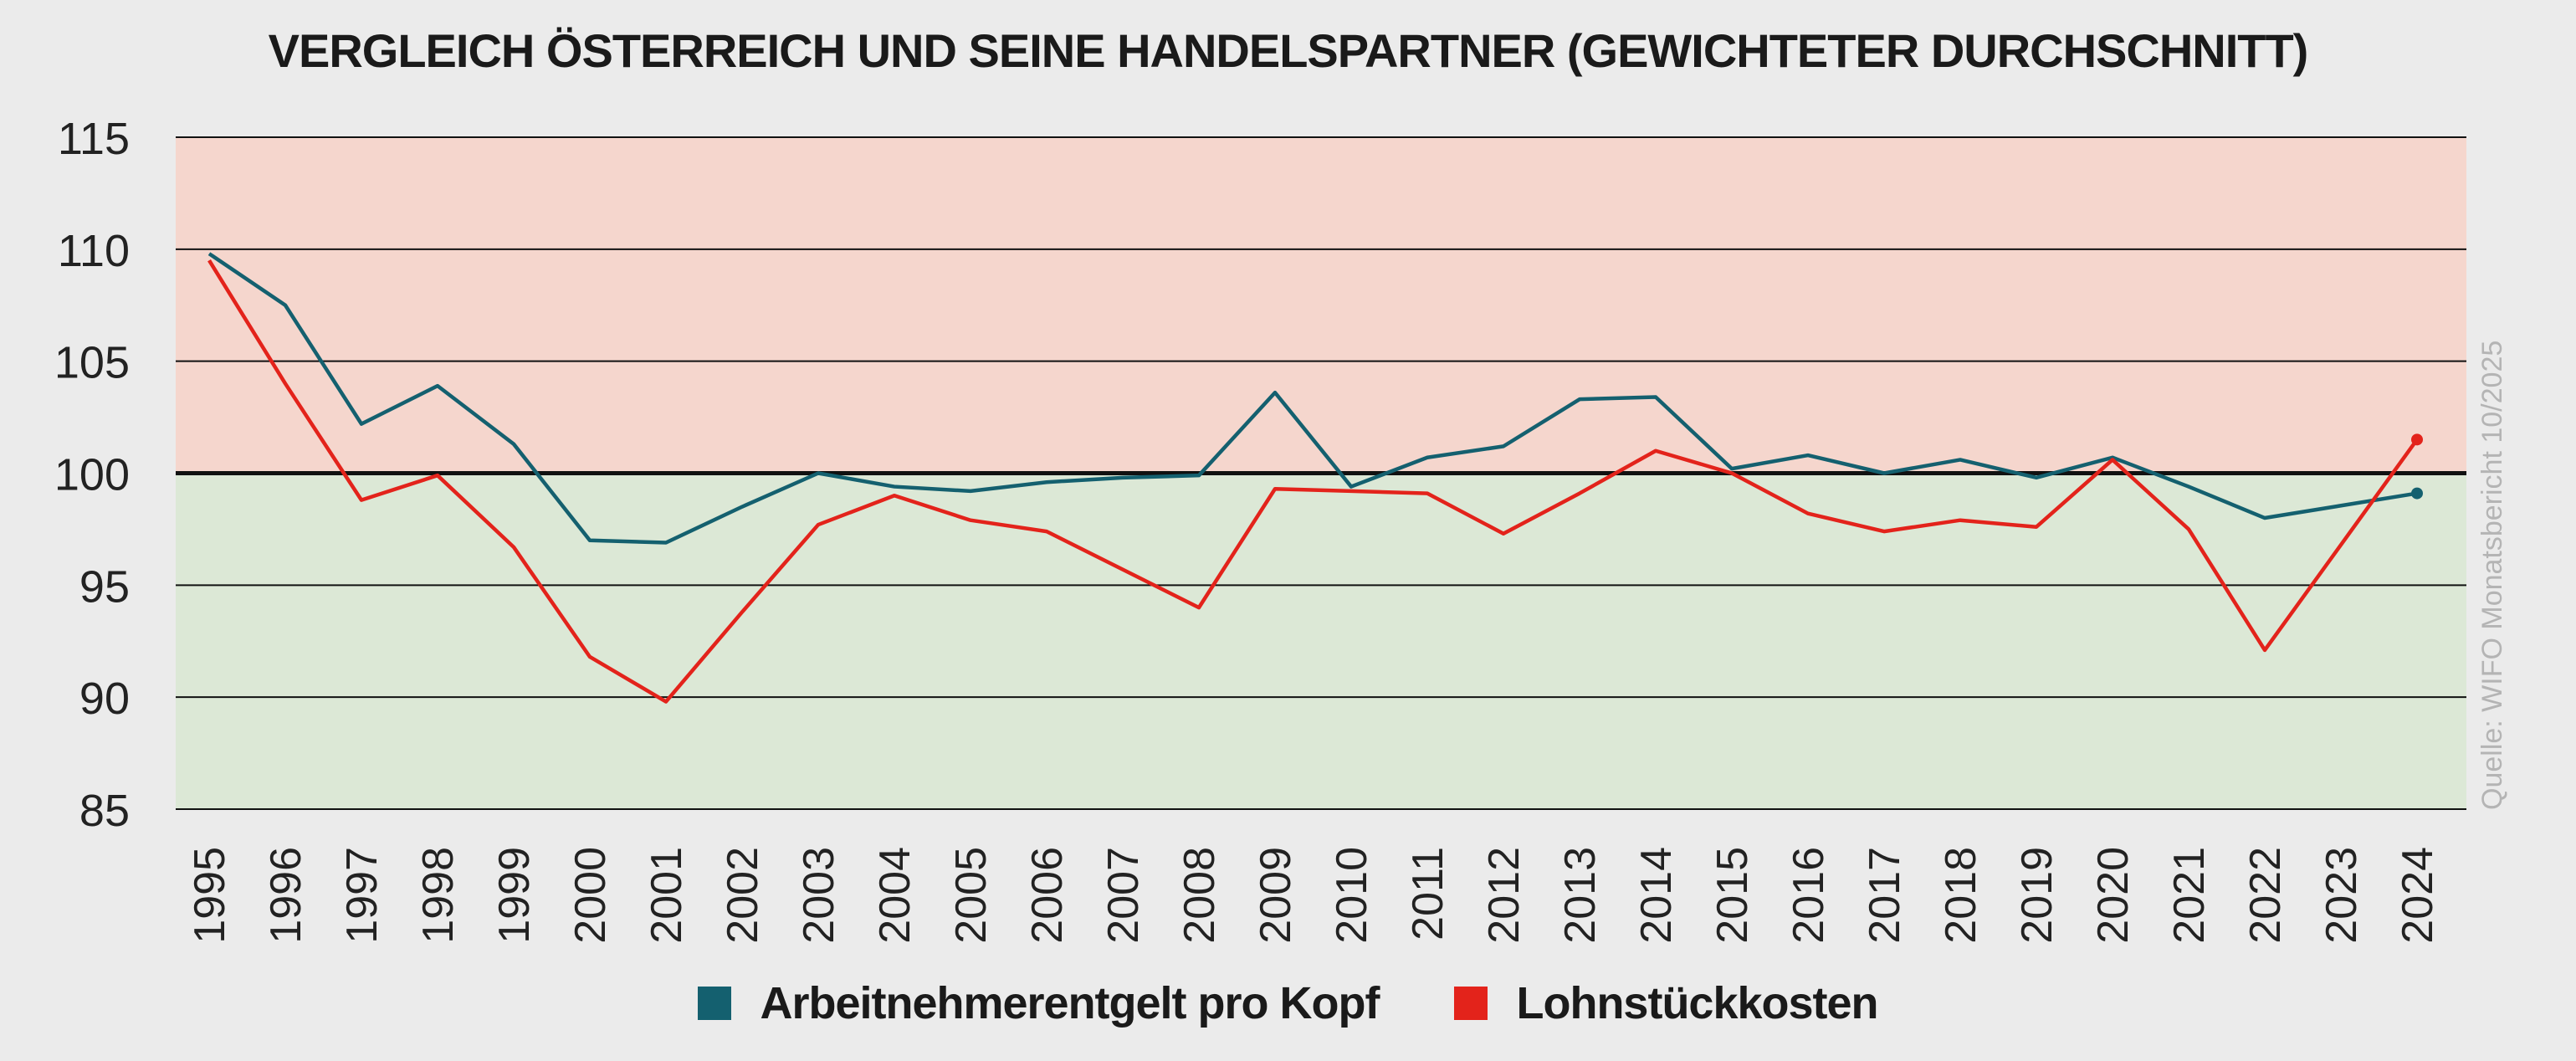 Image resolution: width=2576 pixels, height=1061 pixels. I want to click on x-tick-label-1997: 1997, so click(363, 896).